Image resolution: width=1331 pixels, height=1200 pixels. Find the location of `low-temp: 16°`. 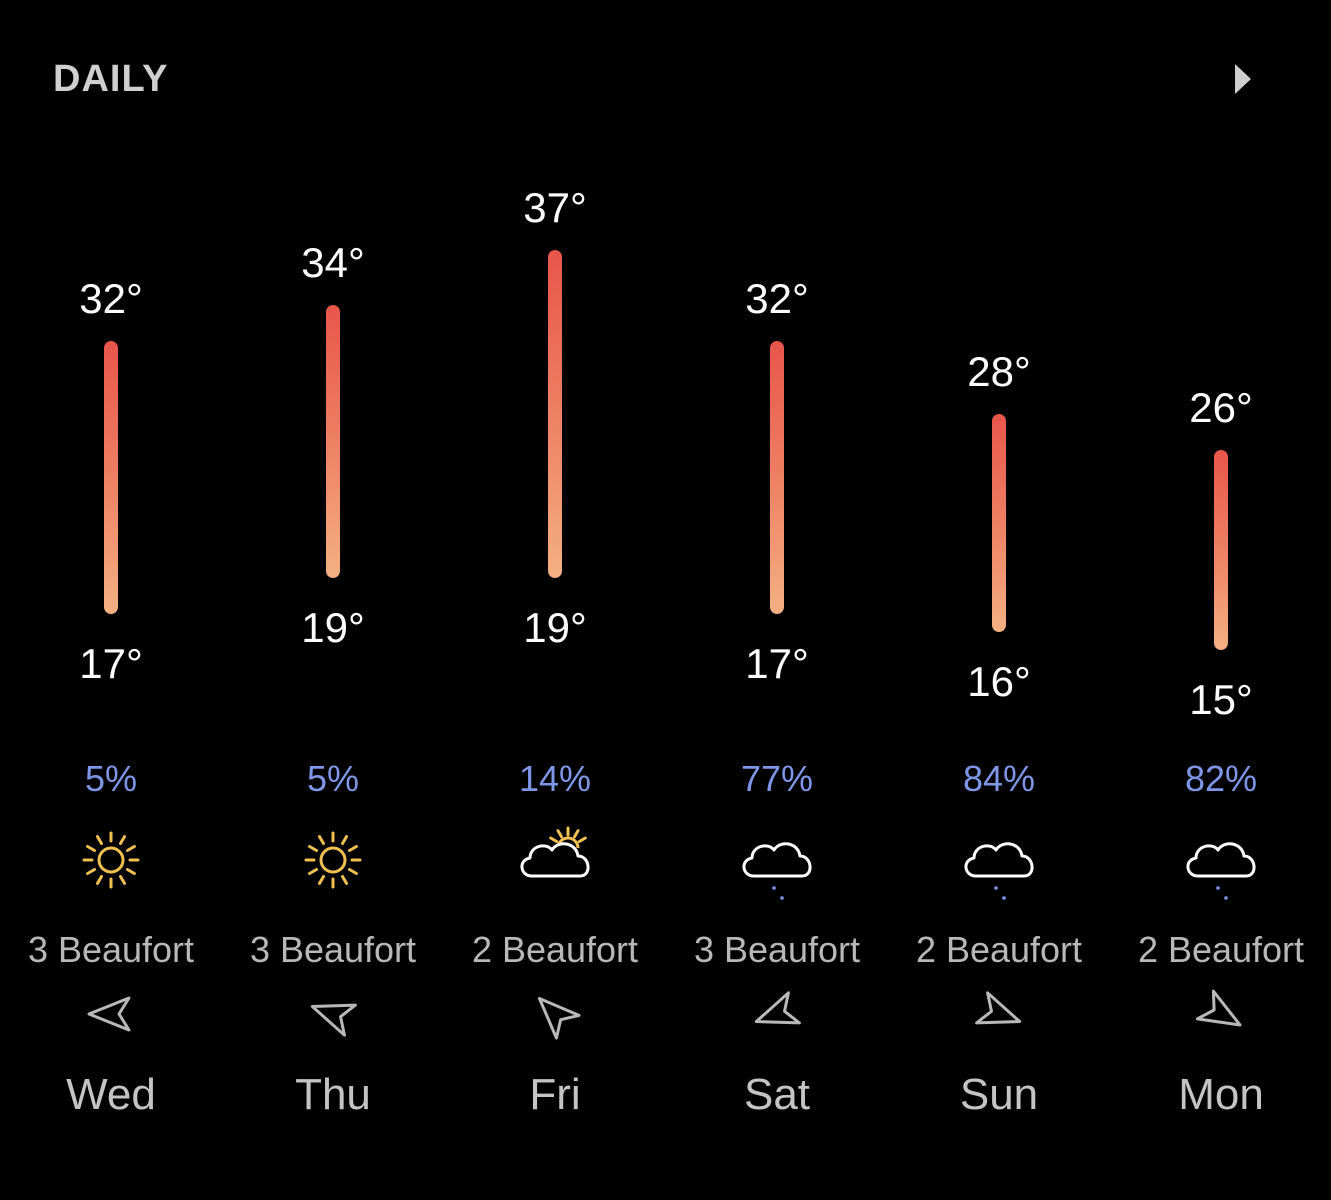

low-temp: 16° is located at coordinates (999, 682).